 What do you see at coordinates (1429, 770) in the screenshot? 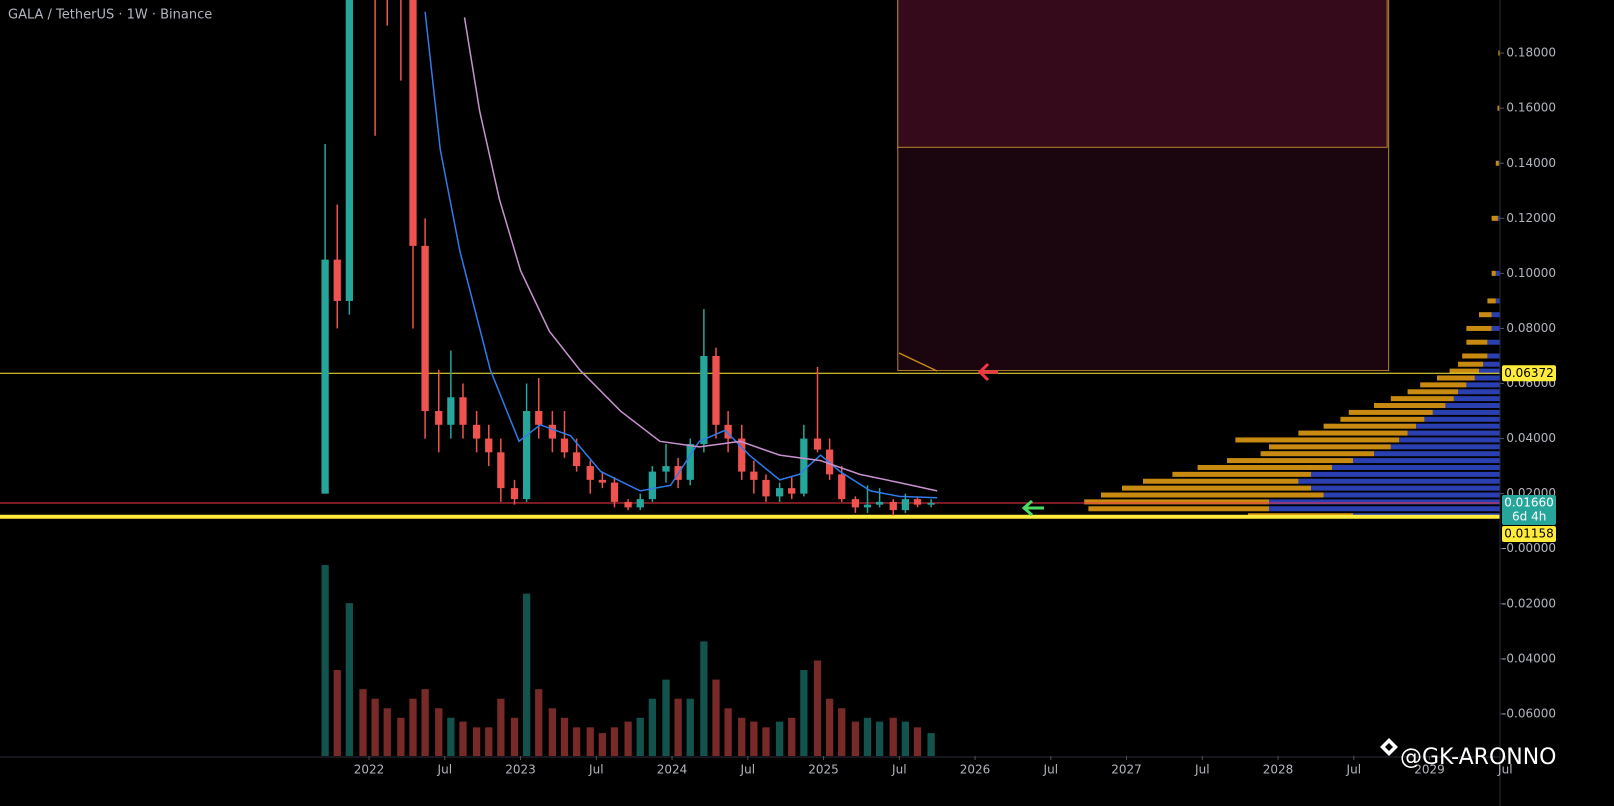
I see `x-tick-label: 2029` at bounding box center [1429, 770].